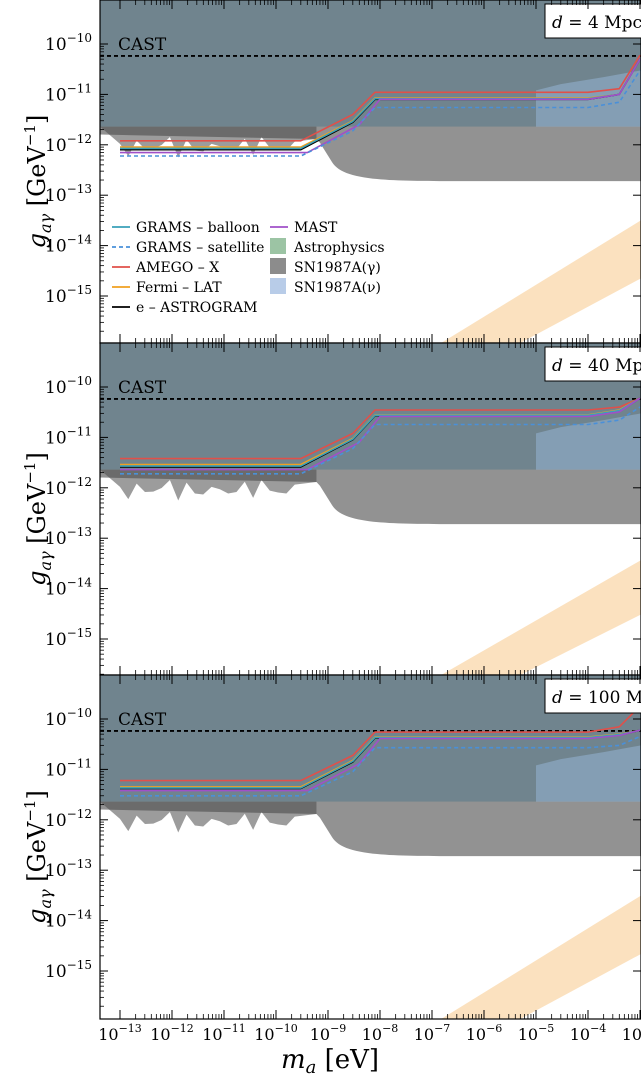  I want to click on x-tick-label: 10⁻⁵, so click(536, 1033).